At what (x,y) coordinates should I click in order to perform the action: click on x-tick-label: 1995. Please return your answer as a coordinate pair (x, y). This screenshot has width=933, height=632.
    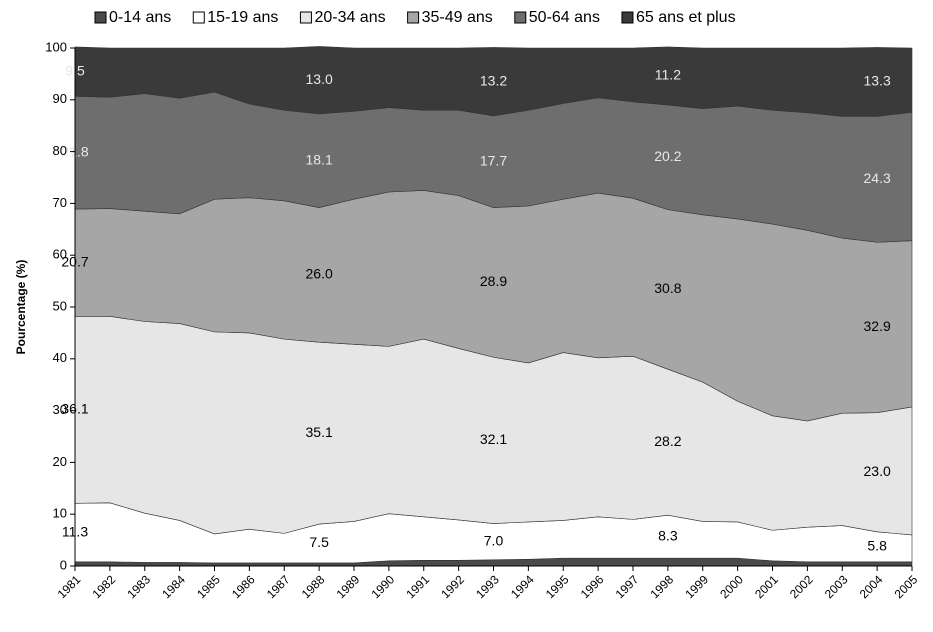
    Looking at the image, I should click on (557, 586).